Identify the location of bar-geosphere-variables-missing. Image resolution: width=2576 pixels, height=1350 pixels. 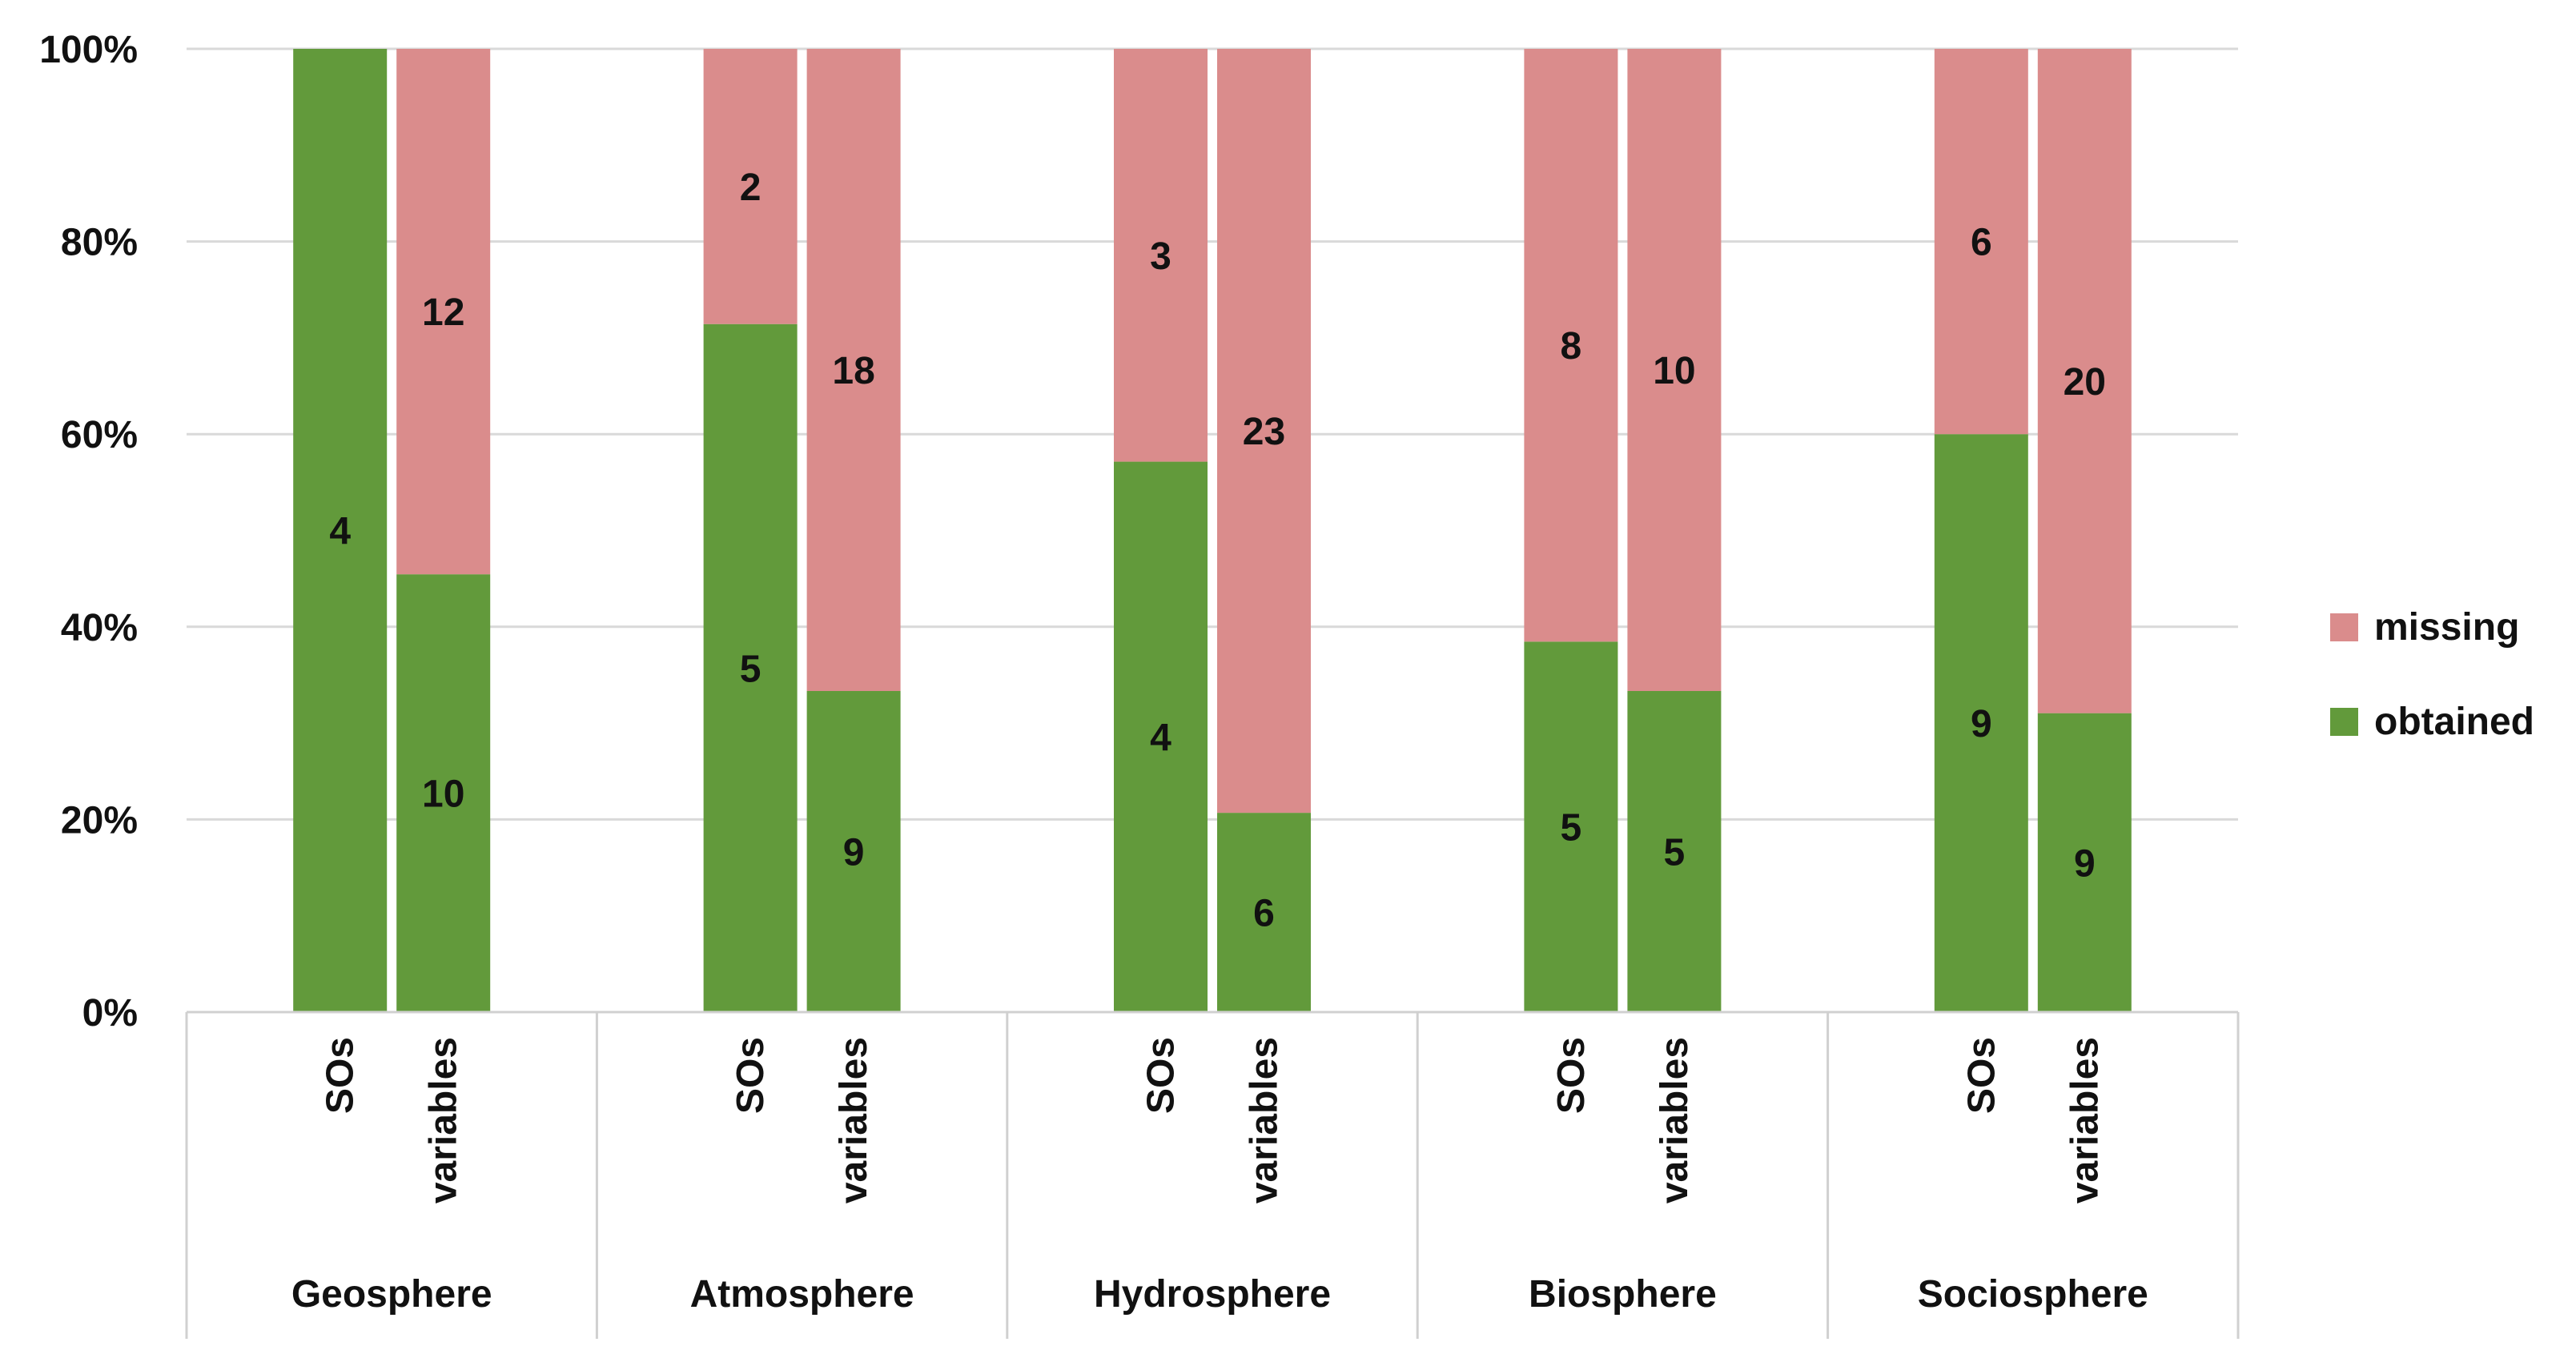
(443, 312).